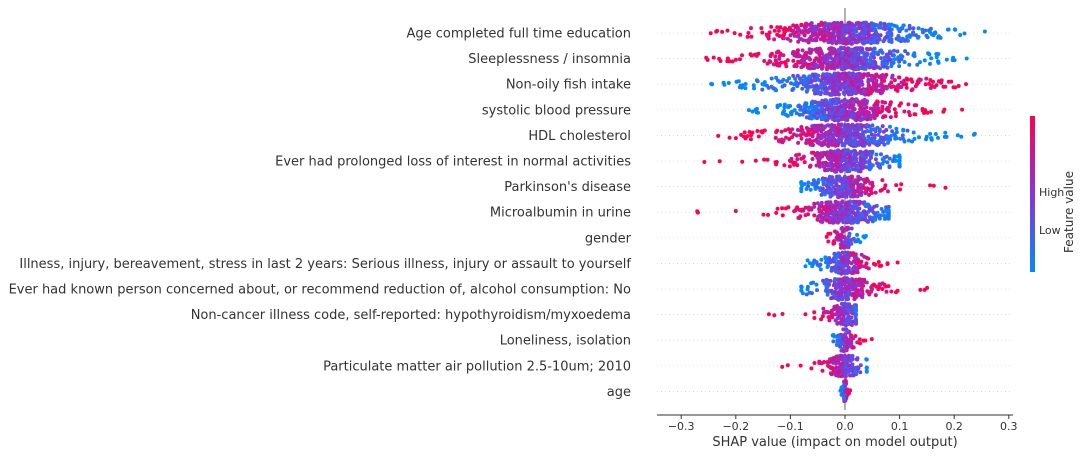 This screenshot has height=456, width=1084. I want to click on x-tick-label: −0.2, so click(735, 426).